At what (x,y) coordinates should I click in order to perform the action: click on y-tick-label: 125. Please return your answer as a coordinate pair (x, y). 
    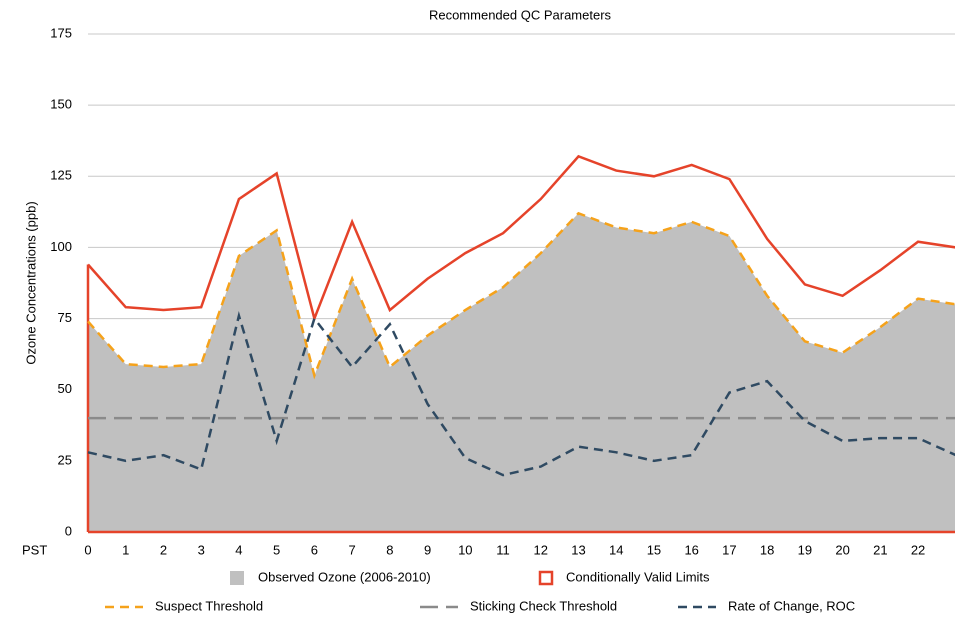
    Looking at the image, I should click on (61, 175).